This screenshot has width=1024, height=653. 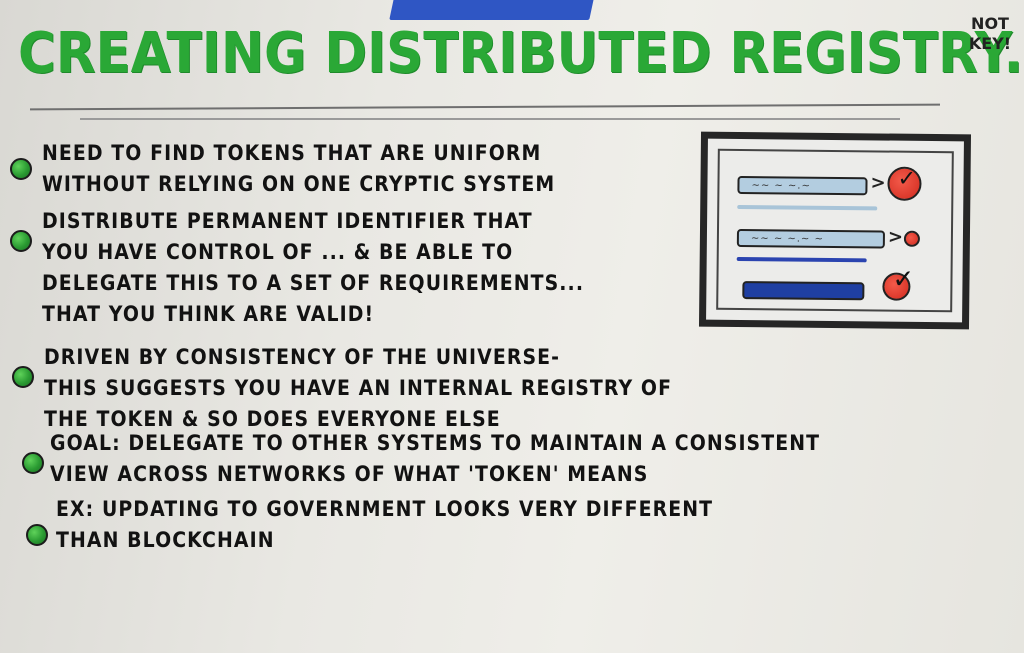 What do you see at coordinates (787, 239) in the screenshot?
I see `scribble-icon: ~~ ~ ~.~ ~` at bounding box center [787, 239].